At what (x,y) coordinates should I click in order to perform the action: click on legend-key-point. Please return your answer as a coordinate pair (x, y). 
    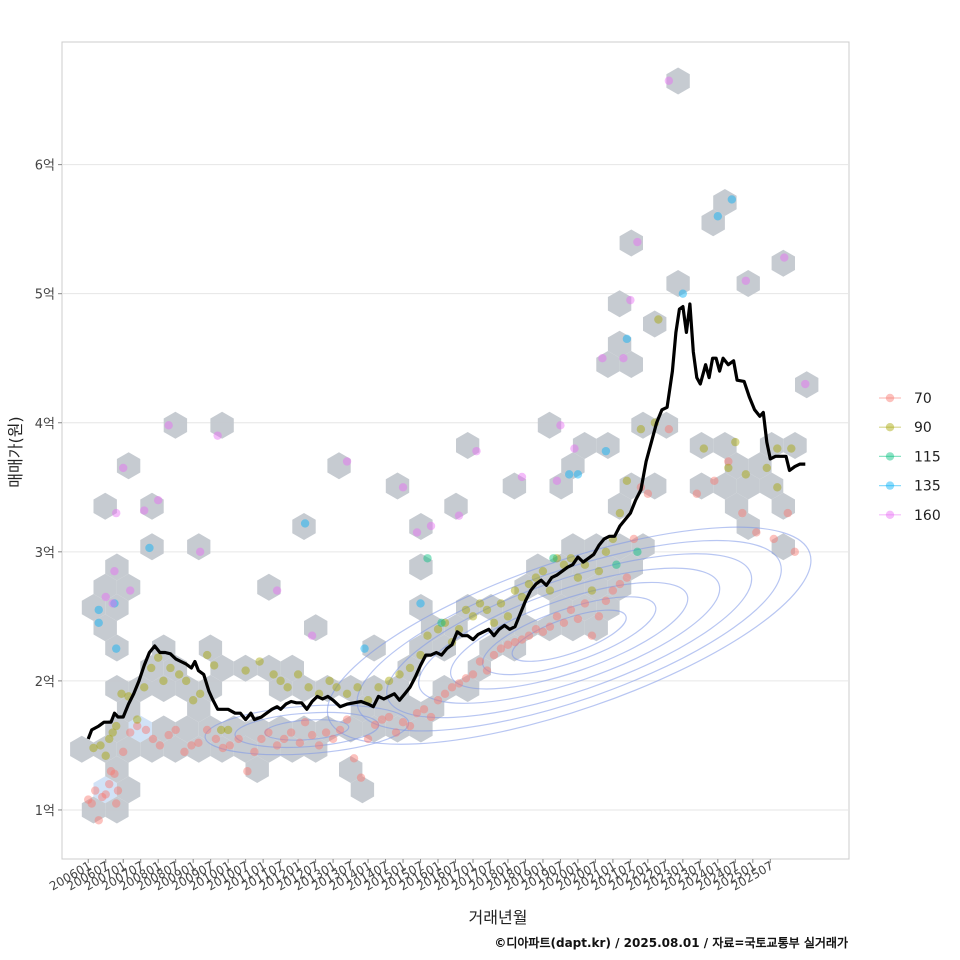
    Looking at the image, I should click on (890, 514).